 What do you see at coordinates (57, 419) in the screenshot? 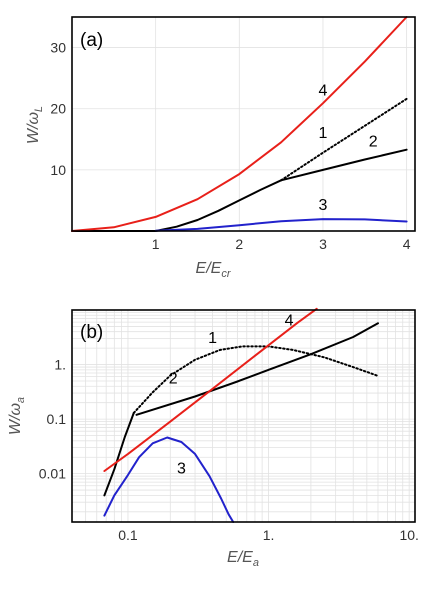
I see `panel-b-y-tick-label: 0.1` at bounding box center [57, 419].